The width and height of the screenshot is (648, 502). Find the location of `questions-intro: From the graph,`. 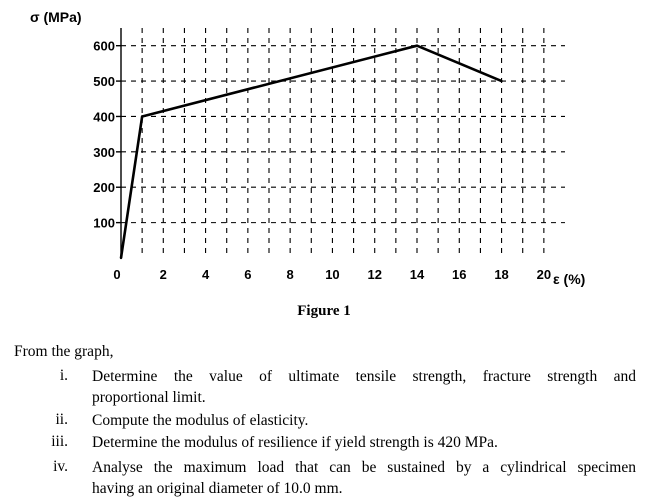

questions-intro: From the graph, is located at coordinates (64, 351).